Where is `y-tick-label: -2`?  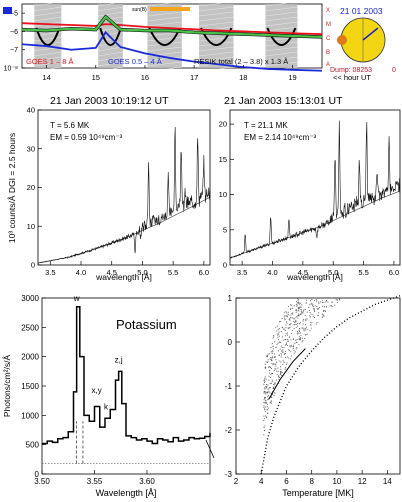
y-tick-label: -2 is located at coordinates (229, 430).